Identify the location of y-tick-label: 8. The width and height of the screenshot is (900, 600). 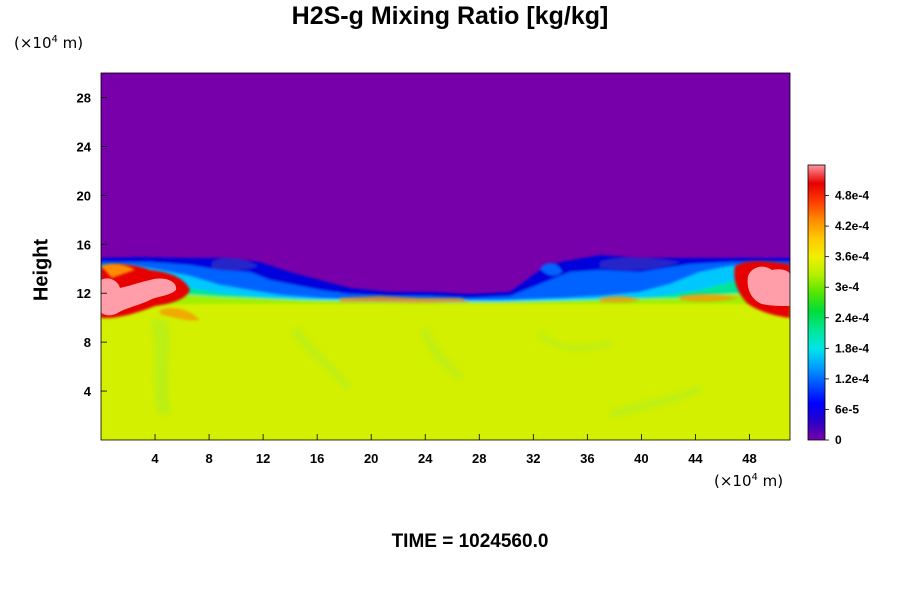
(87, 342).